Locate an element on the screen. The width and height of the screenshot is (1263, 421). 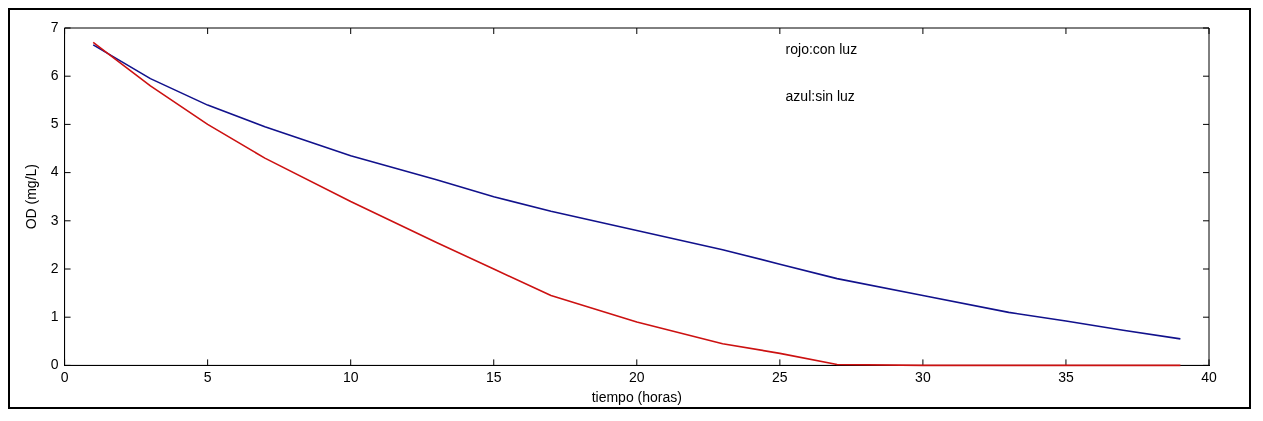
x-axis-title: tiempo (horas) is located at coordinates (636, 397).